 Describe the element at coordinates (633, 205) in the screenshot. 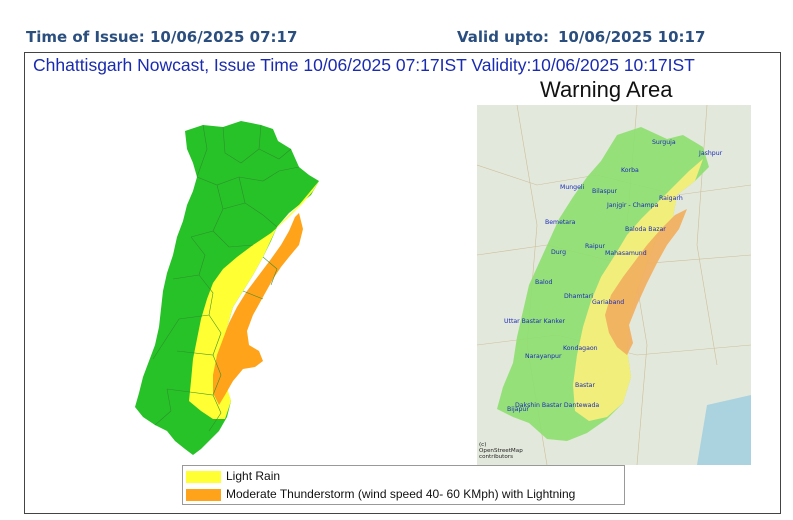

I see `district-label: Janjgir - Champa` at that location.